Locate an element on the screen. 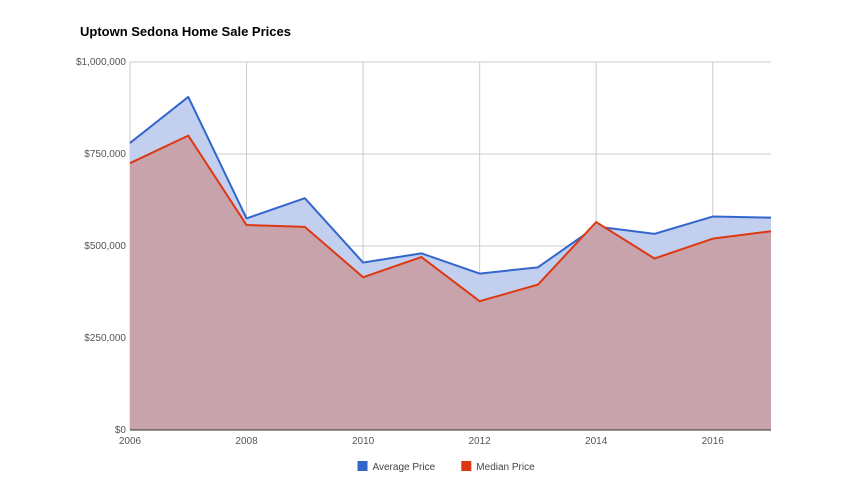 Image resolution: width=850 pixels, height=500 pixels. y-tick-label: $500,000 is located at coordinates (105, 246).